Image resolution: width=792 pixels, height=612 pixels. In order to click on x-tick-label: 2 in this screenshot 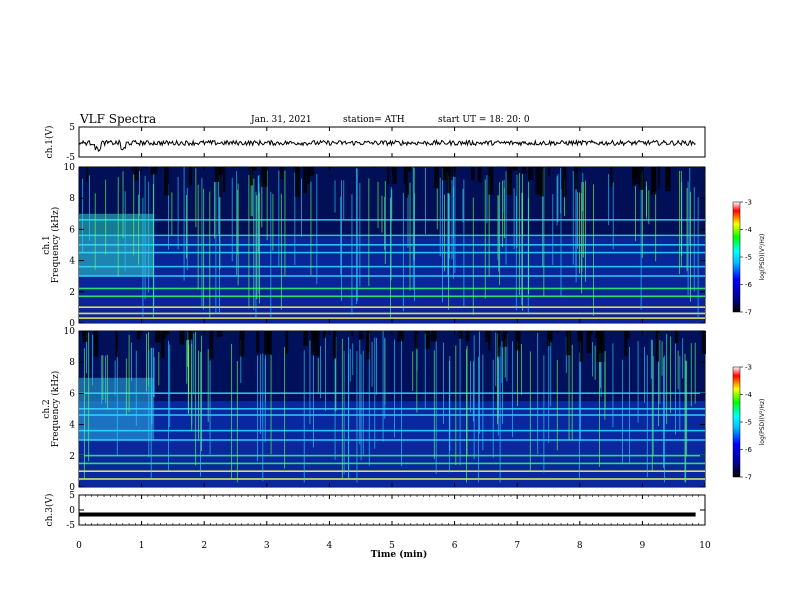, I will do `click(204, 546)`.